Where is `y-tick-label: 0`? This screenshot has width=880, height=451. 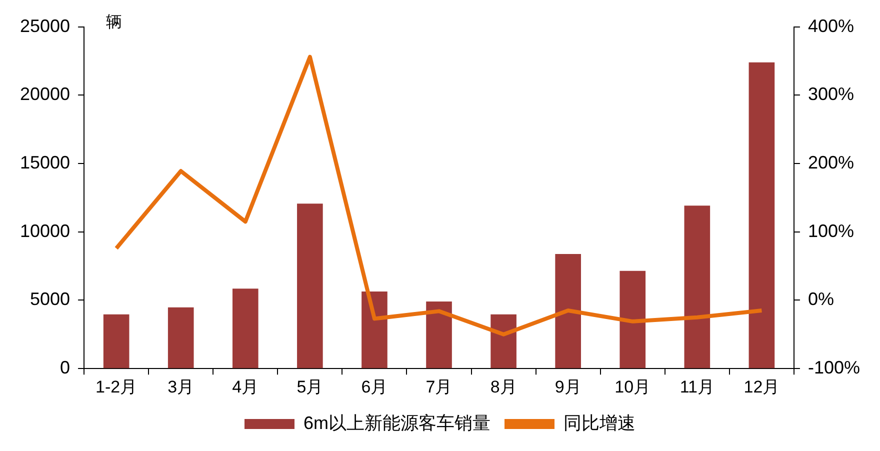 y-tick-label: 0 is located at coordinates (65, 368).